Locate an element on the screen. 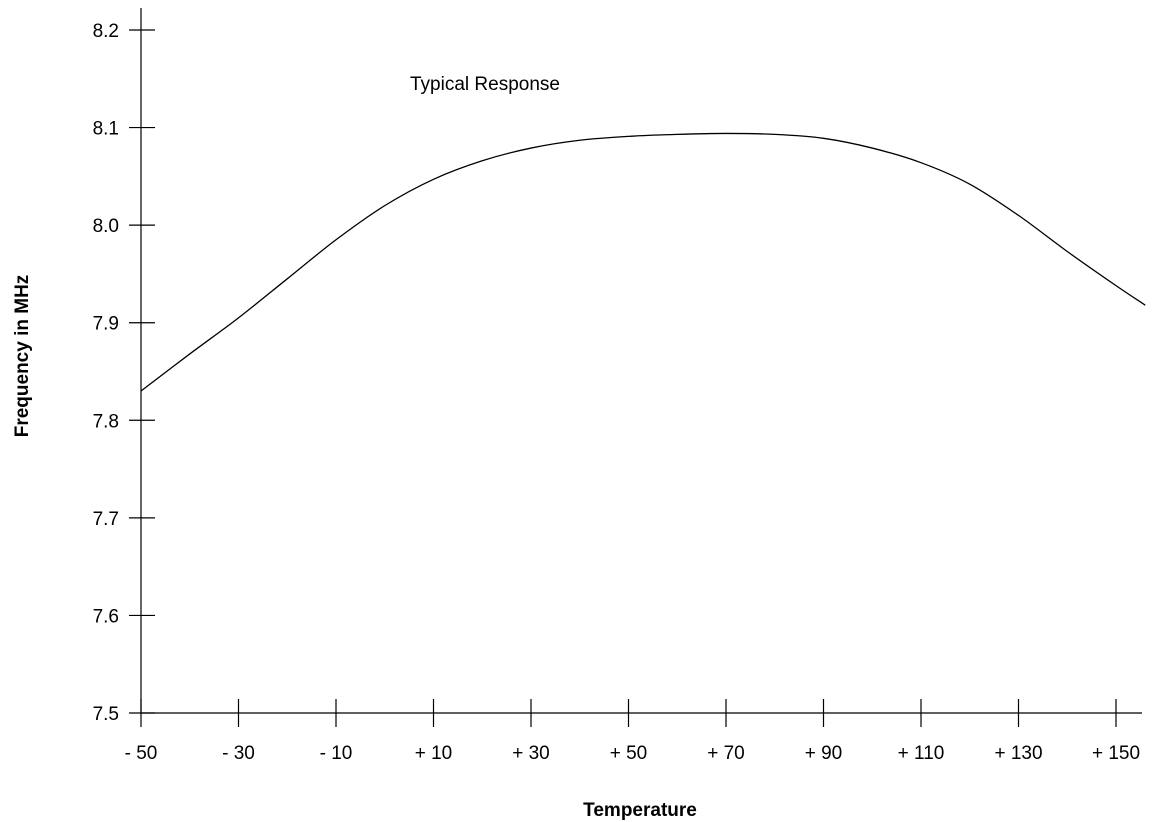 This screenshot has width=1154, height=822. y-axis-title: Frequency in MHz is located at coordinates (22, 356).